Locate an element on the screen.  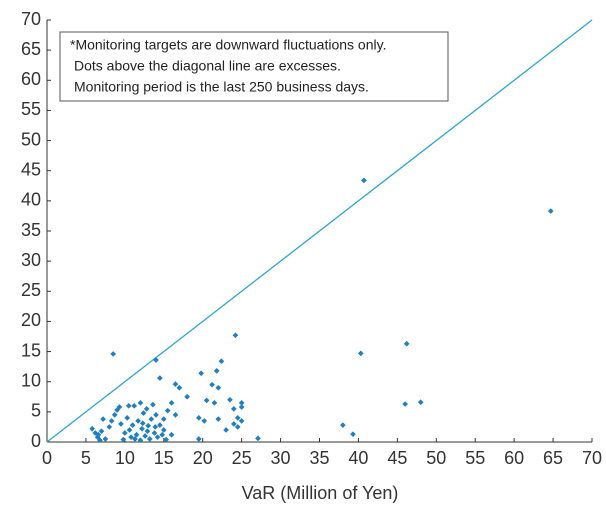
x-axis-label: VaR (Million of Yen) is located at coordinates (320, 493).